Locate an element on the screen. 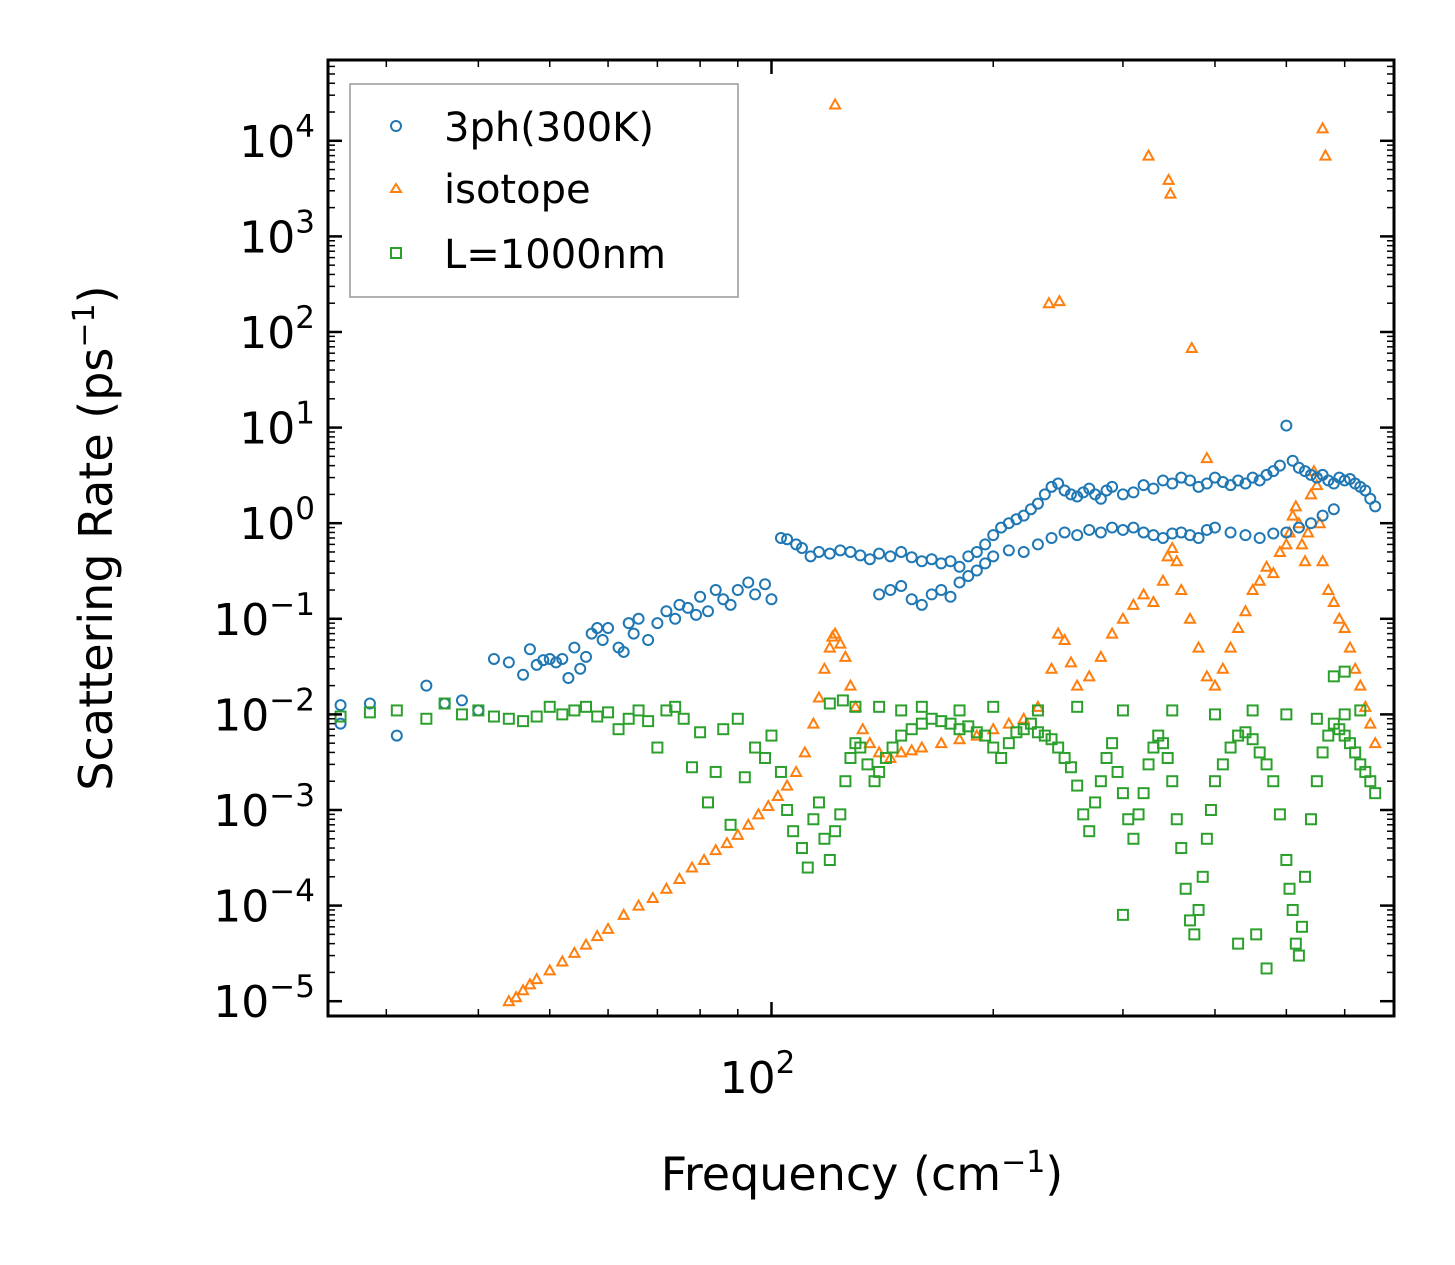 The width and height of the screenshot is (1455, 1265). legend-label-boundary: L=1000nm is located at coordinates (555, 255).